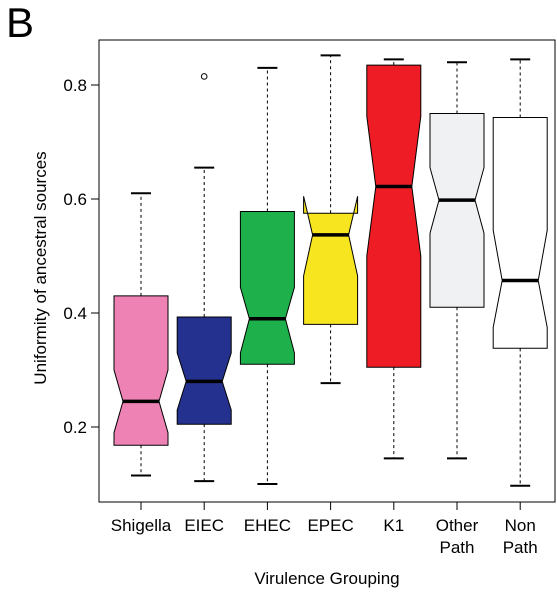 The width and height of the screenshot is (557, 593). What do you see at coordinates (81, 256) in the screenshot?
I see `y-axis: 0.2 0.4 0.6 0.8` at bounding box center [81, 256].